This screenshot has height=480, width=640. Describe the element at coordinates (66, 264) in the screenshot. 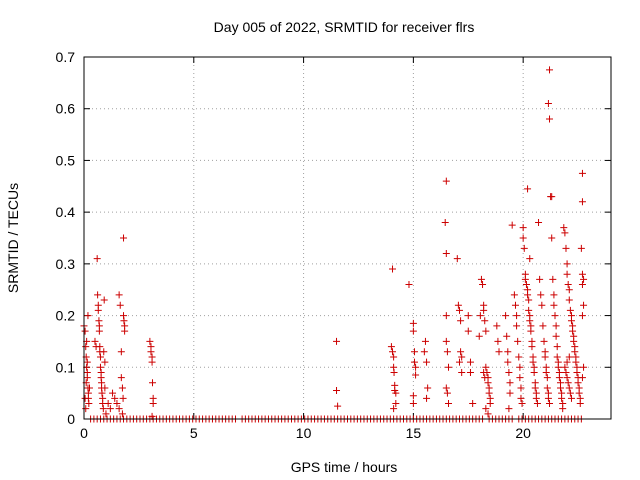

I see `y-tick-label: 0.3` at that location.